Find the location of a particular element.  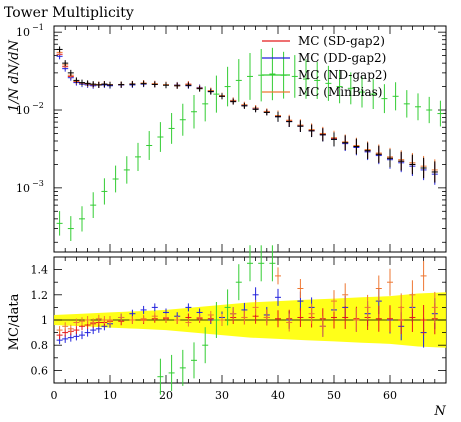

chart-title: Tower Multiplicity is located at coordinates (69, 13).